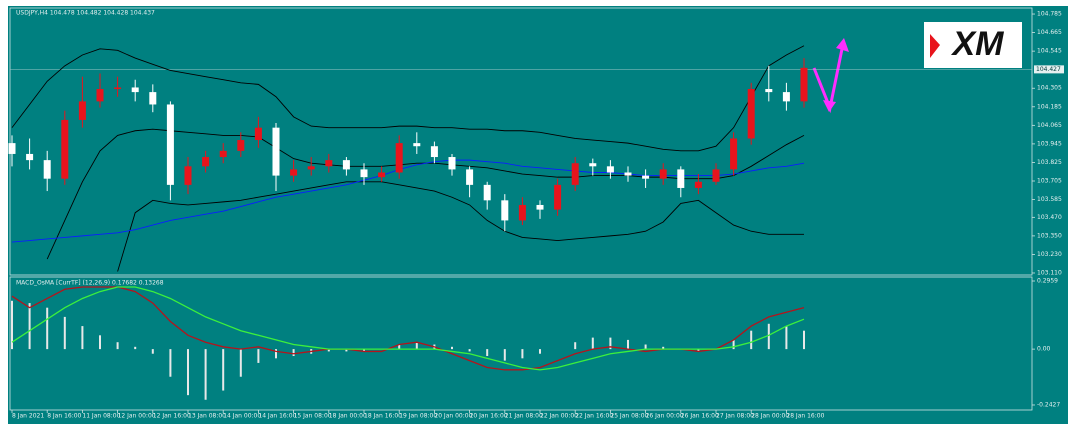  I want to click on x-tick-label: 11 Jan 08:00, so click(101, 416).